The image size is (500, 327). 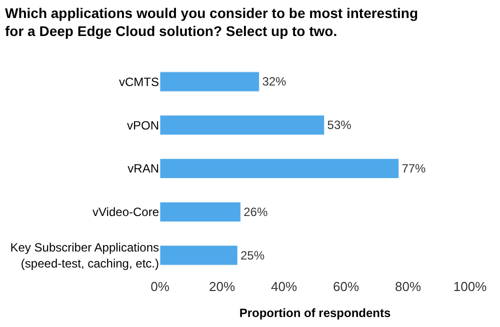 I want to click on x-tick-label: 40%, so click(x=284, y=286).